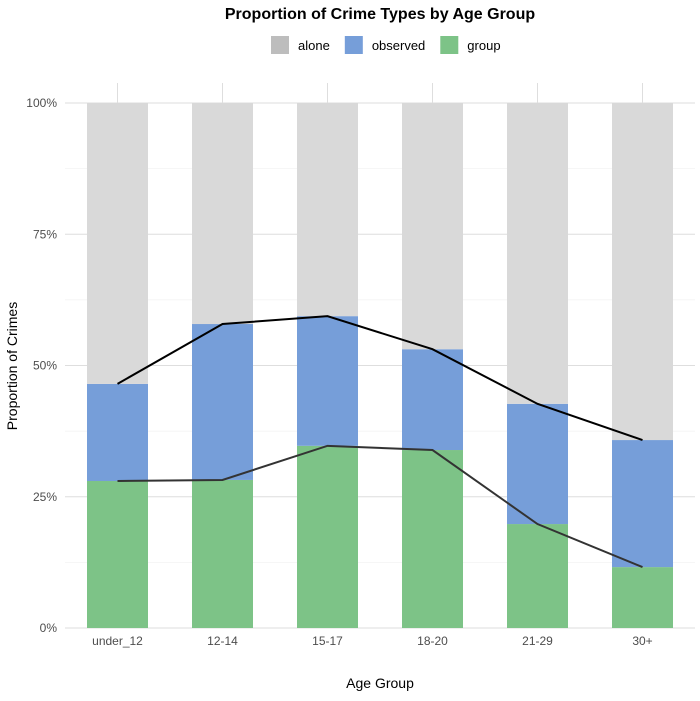 The image size is (700, 701). What do you see at coordinates (45, 366) in the screenshot?
I see `y-tick-label: 50%` at bounding box center [45, 366].